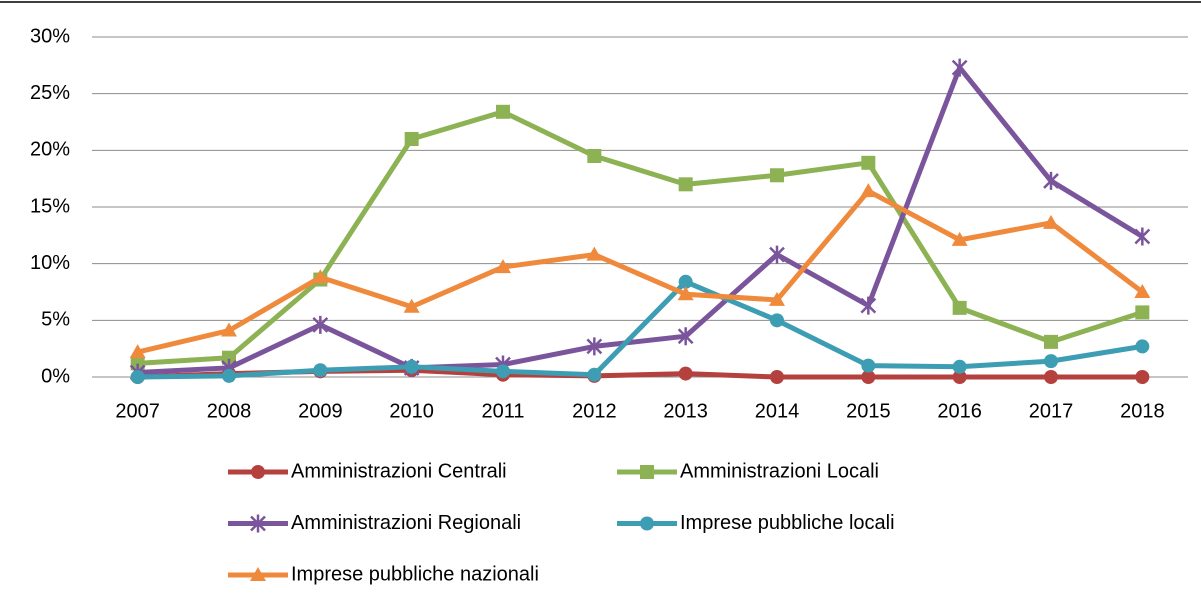 The height and width of the screenshot is (607, 1201). What do you see at coordinates (685, 411) in the screenshot?
I see `x-tick-label: 2013` at bounding box center [685, 411].